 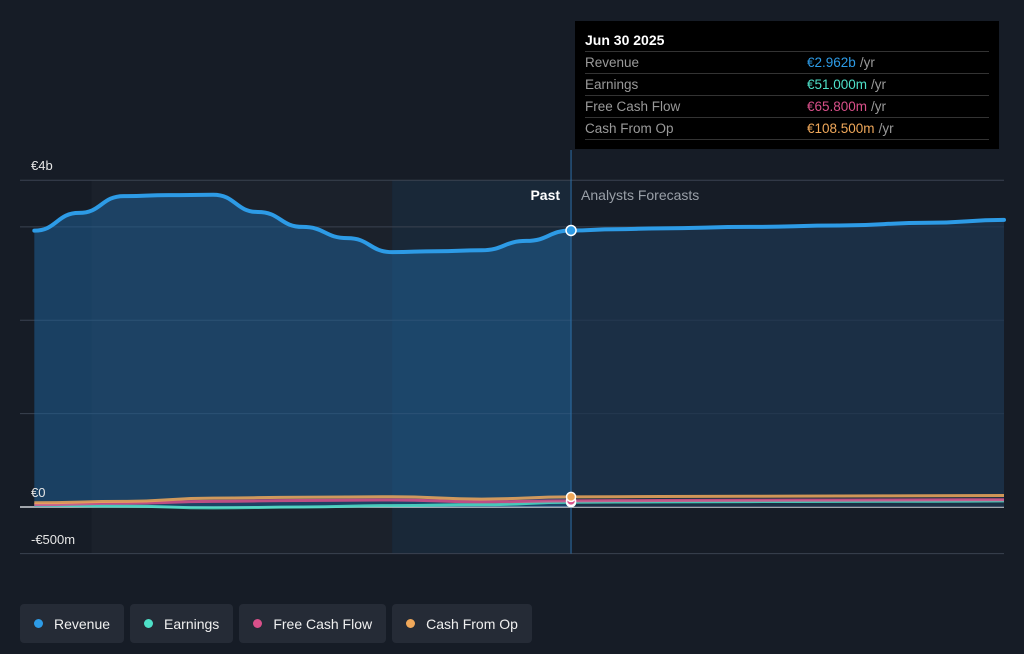 I want to click on series-line-free-cash-flow, so click(x=519, y=502).